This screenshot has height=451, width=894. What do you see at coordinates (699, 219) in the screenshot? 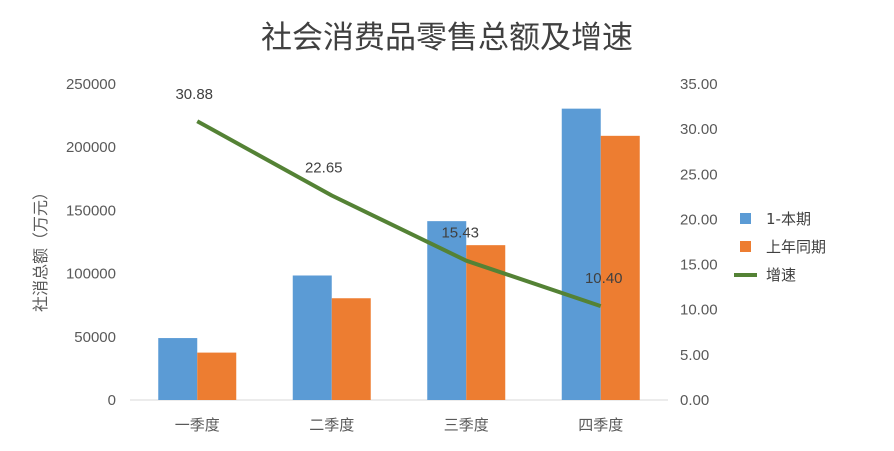
I see `right-tick-label: 20.00` at bounding box center [699, 219].